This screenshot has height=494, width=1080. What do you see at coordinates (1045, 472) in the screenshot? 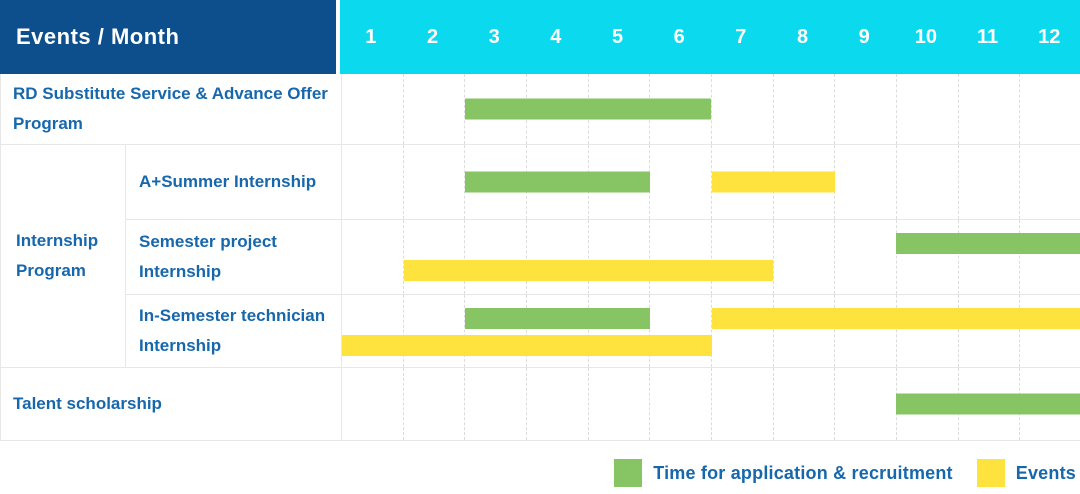
I see `event-legend-label: Events` at bounding box center [1045, 472].